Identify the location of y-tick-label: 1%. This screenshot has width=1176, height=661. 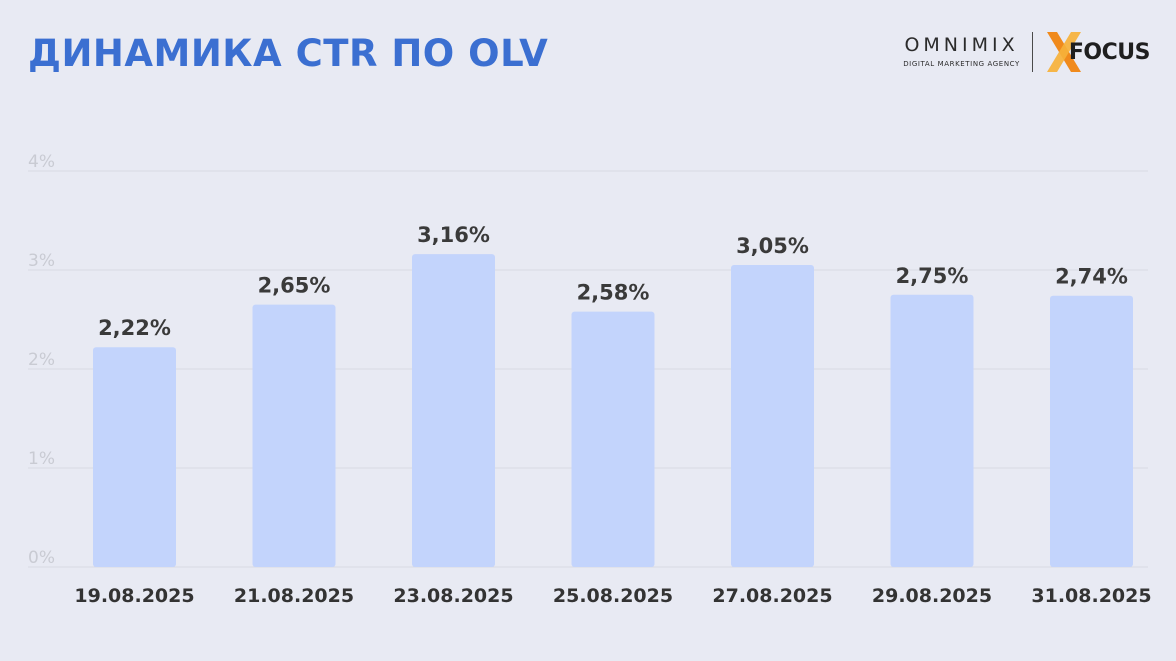
(41, 459).